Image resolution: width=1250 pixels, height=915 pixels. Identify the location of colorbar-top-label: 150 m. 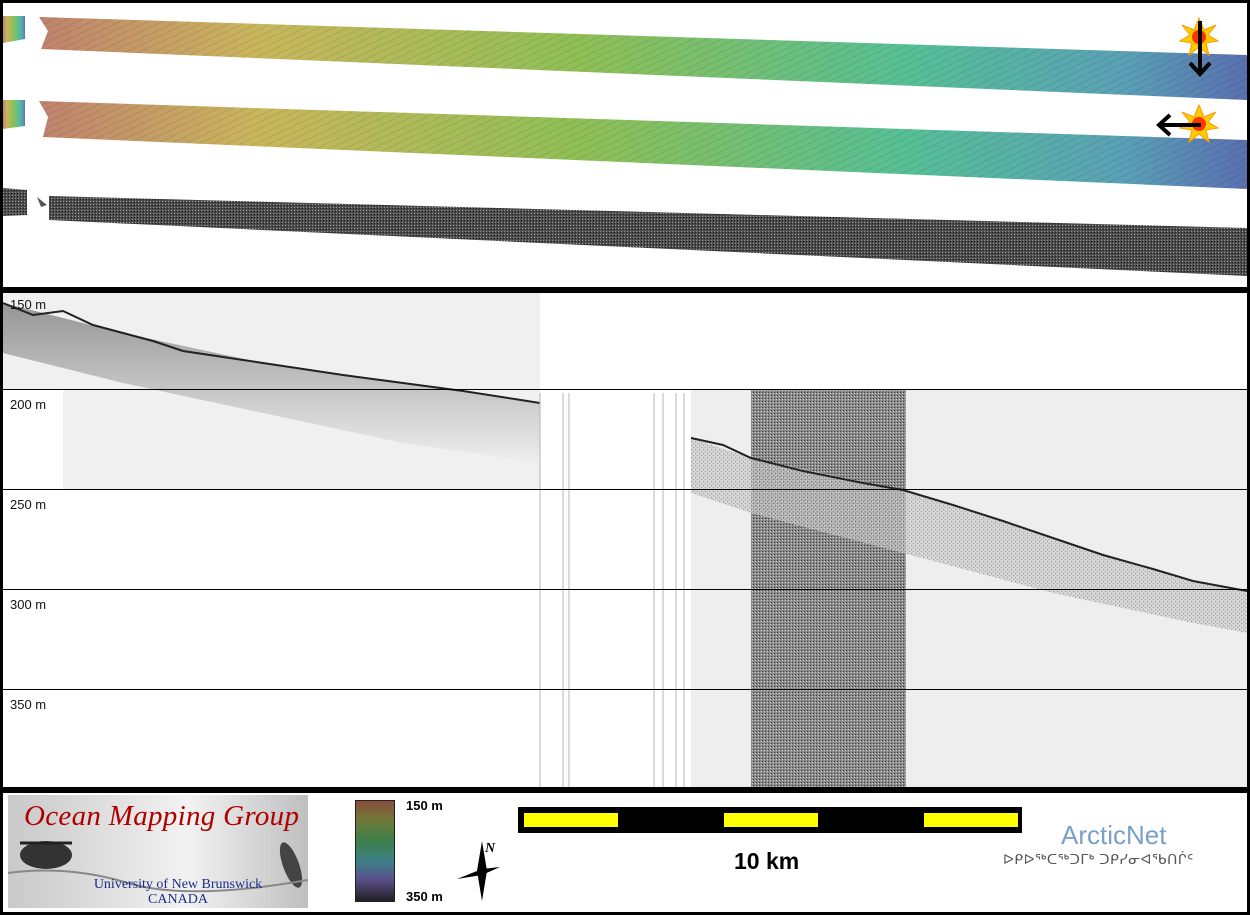
(424, 805).